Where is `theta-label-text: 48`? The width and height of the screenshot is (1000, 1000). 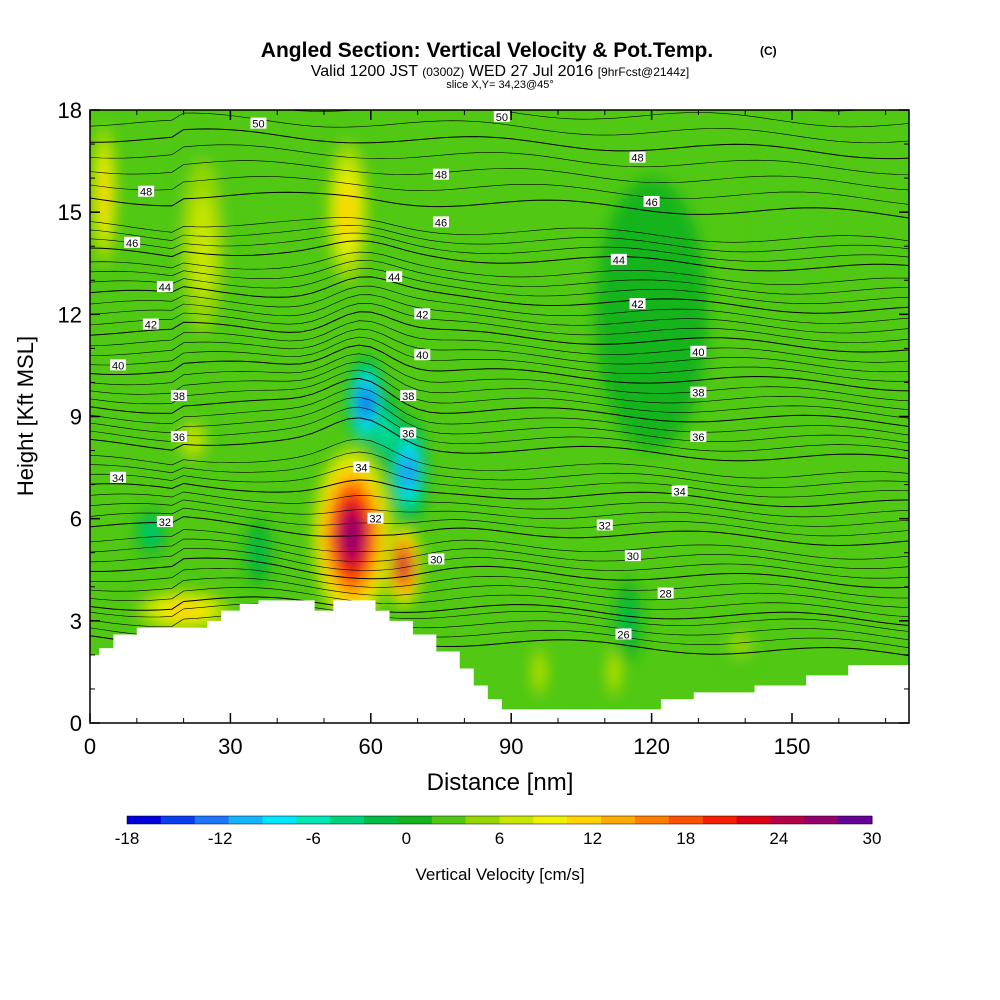
theta-label-text: 48 is located at coordinates (146, 193).